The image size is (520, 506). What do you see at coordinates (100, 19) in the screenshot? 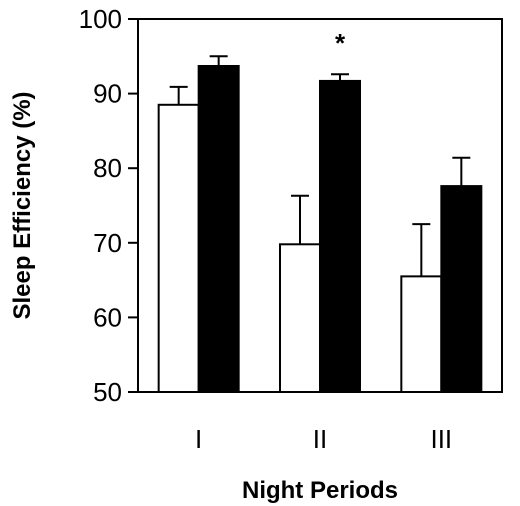
I see `y-tick-label: 100` at bounding box center [100, 19].